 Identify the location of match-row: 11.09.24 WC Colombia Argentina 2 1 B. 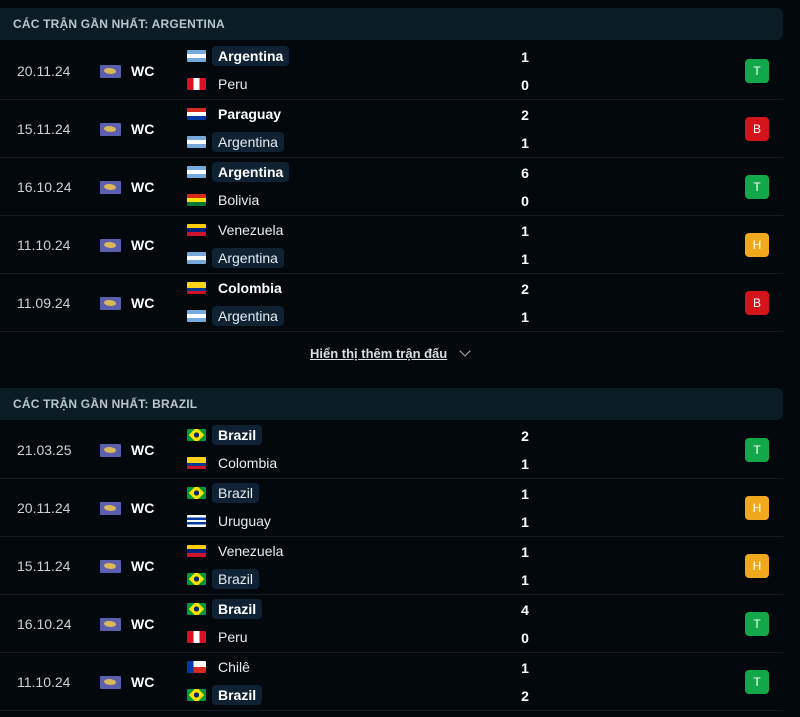
(391, 303).